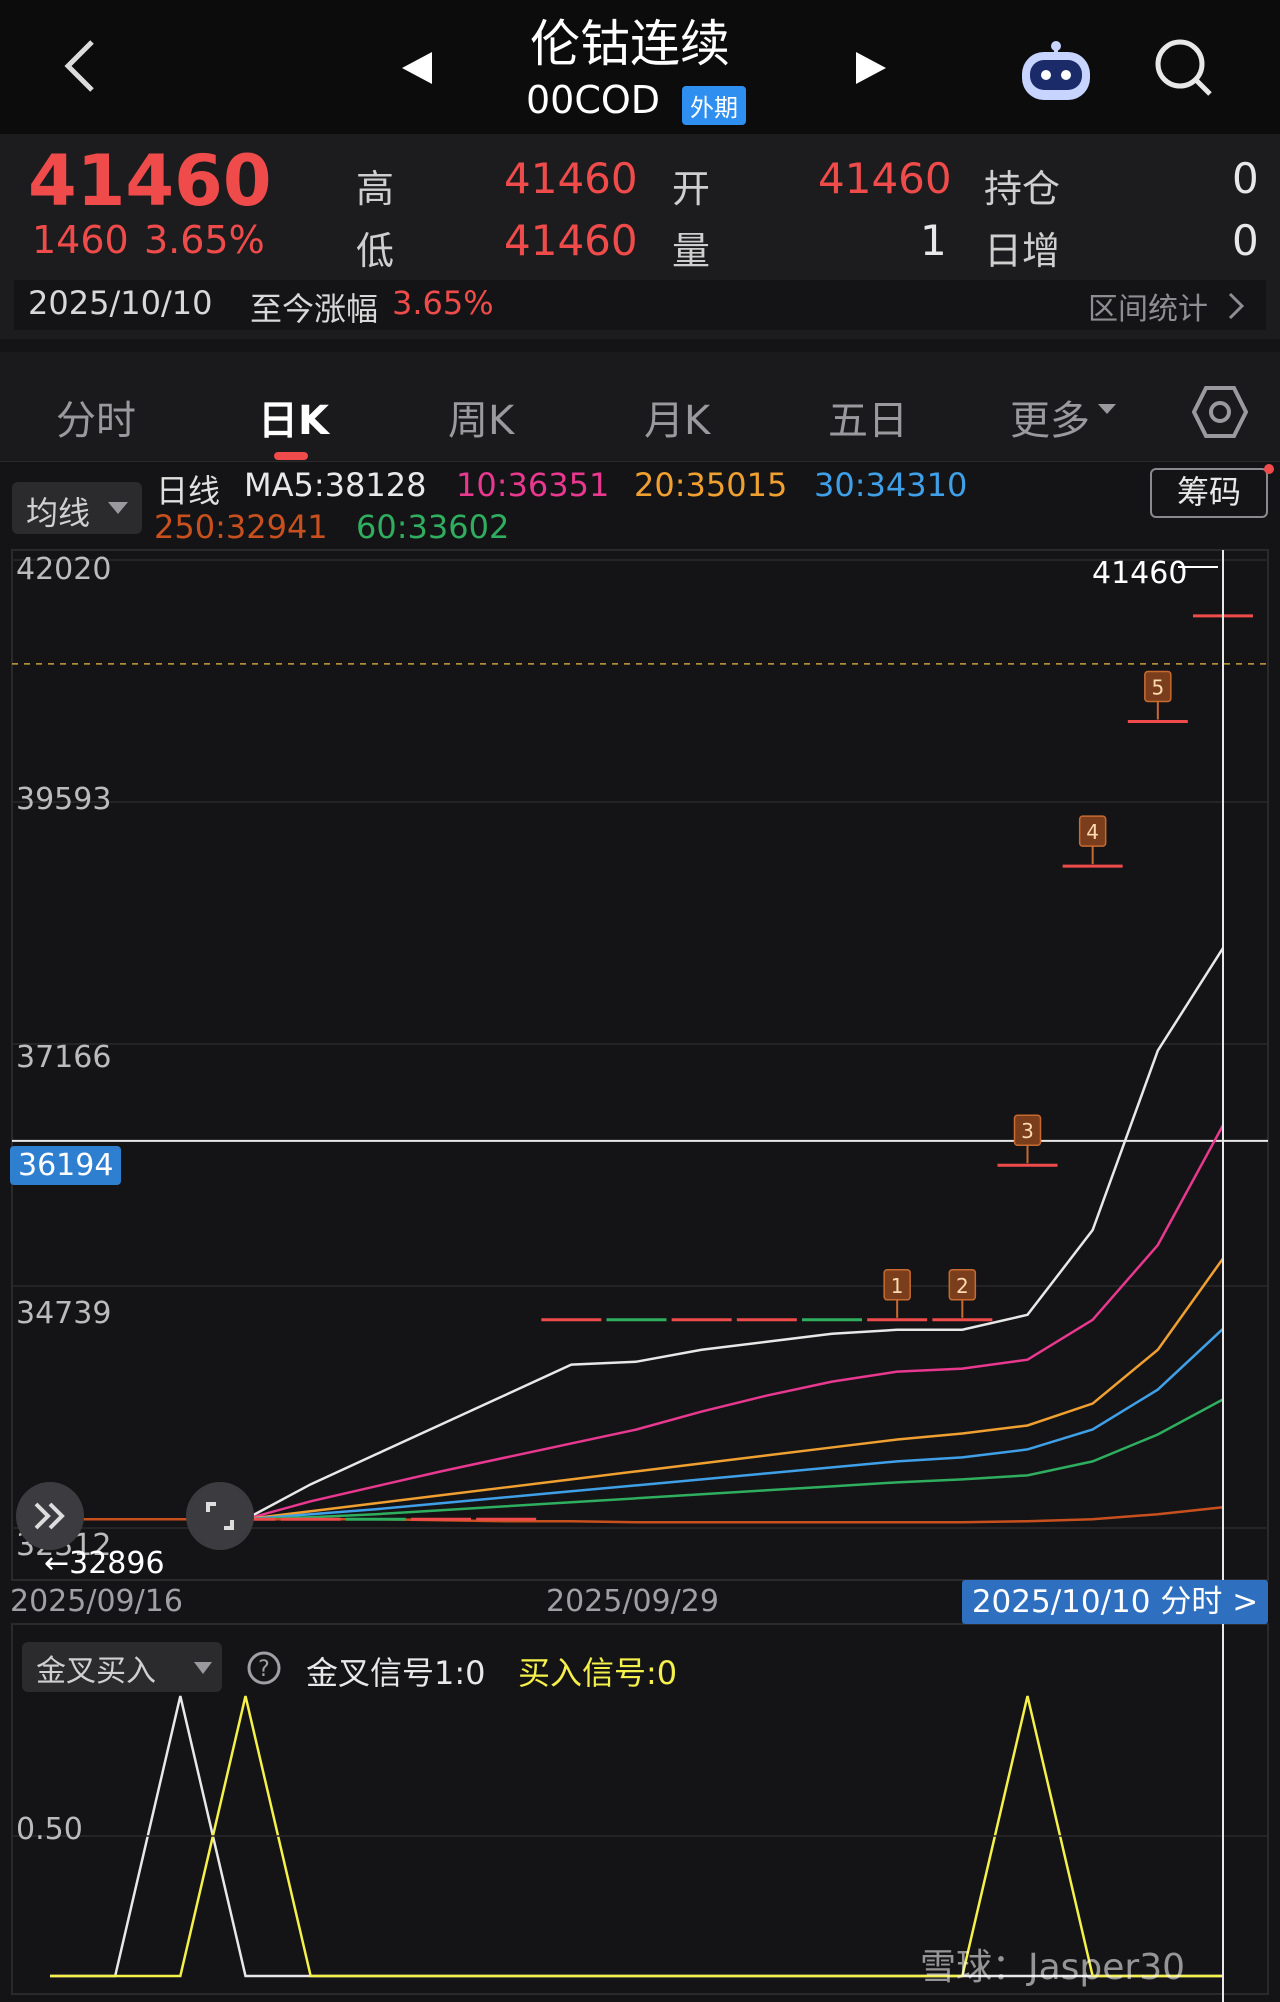 The height and width of the screenshot is (2002, 1280). I want to click on last-price-label: 41460, so click(1140, 573).